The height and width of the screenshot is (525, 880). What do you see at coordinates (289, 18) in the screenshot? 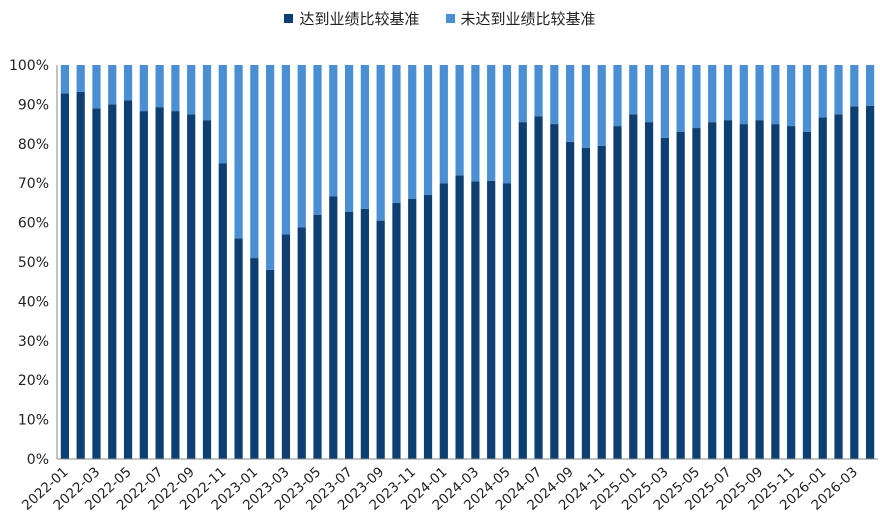
I see `legend-swatch-met` at bounding box center [289, 18].